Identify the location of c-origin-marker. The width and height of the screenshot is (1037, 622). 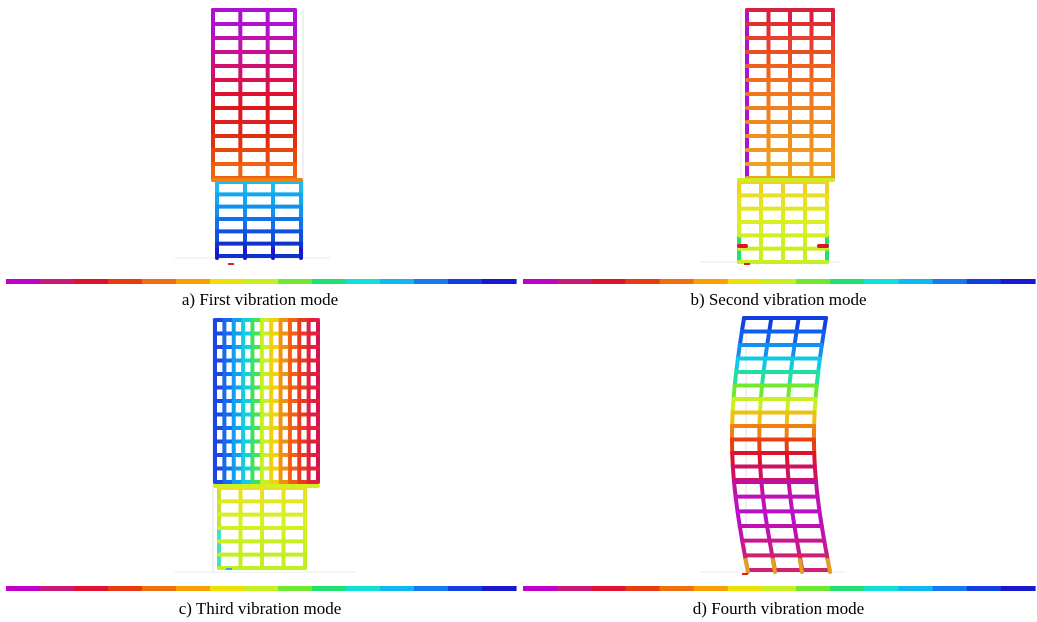
(229, 569).